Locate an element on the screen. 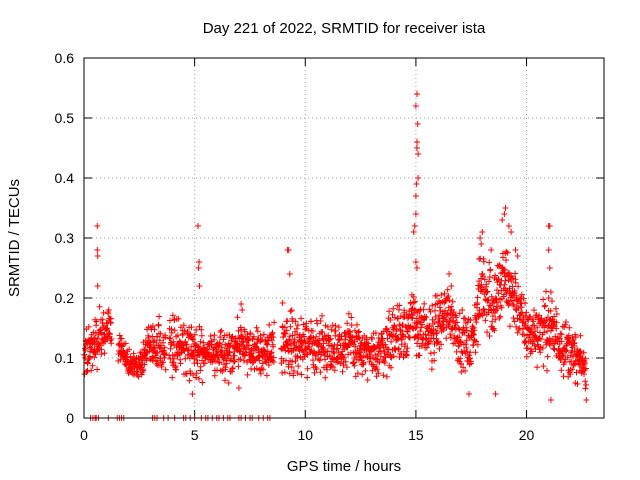 Image resolution: width=640 pixels, height=480 pixels. x-tick-label: 0 is located at coordinates (84, 435).